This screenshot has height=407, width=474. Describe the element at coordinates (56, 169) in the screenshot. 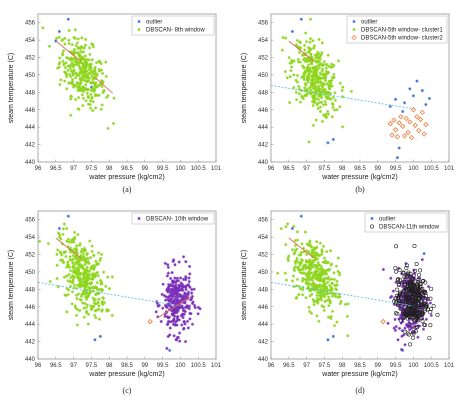

I see `x-tick-label: 96.5` at that location.